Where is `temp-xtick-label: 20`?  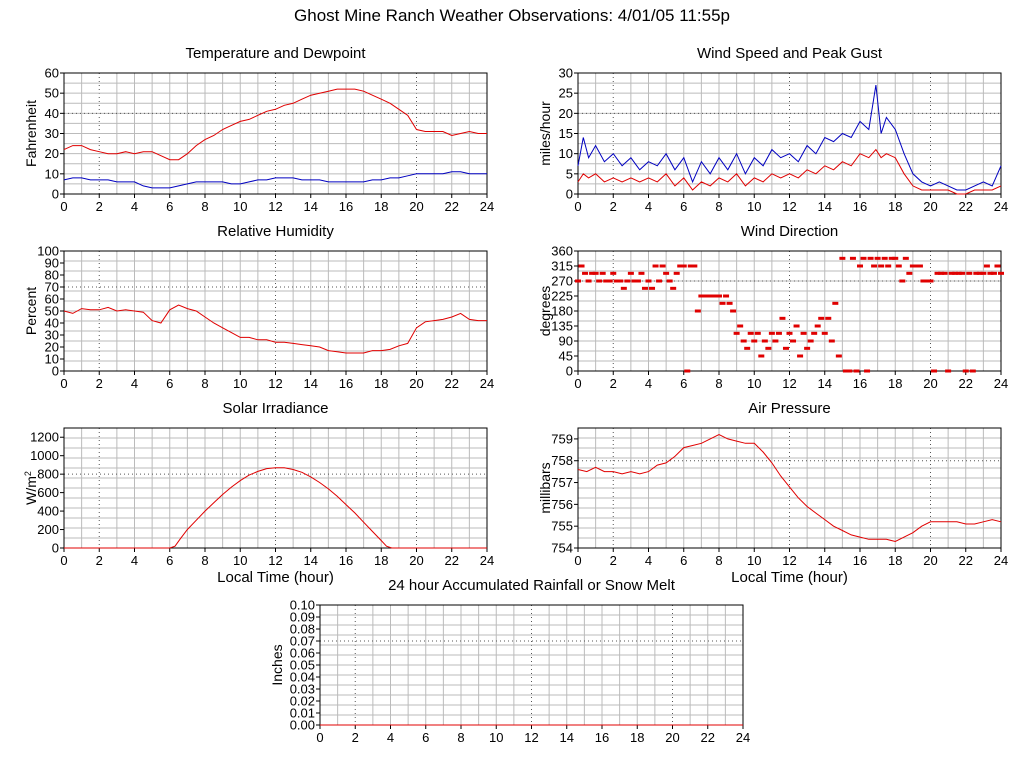
temp-xtick-label: 20 is located at coordinates (416, 206).